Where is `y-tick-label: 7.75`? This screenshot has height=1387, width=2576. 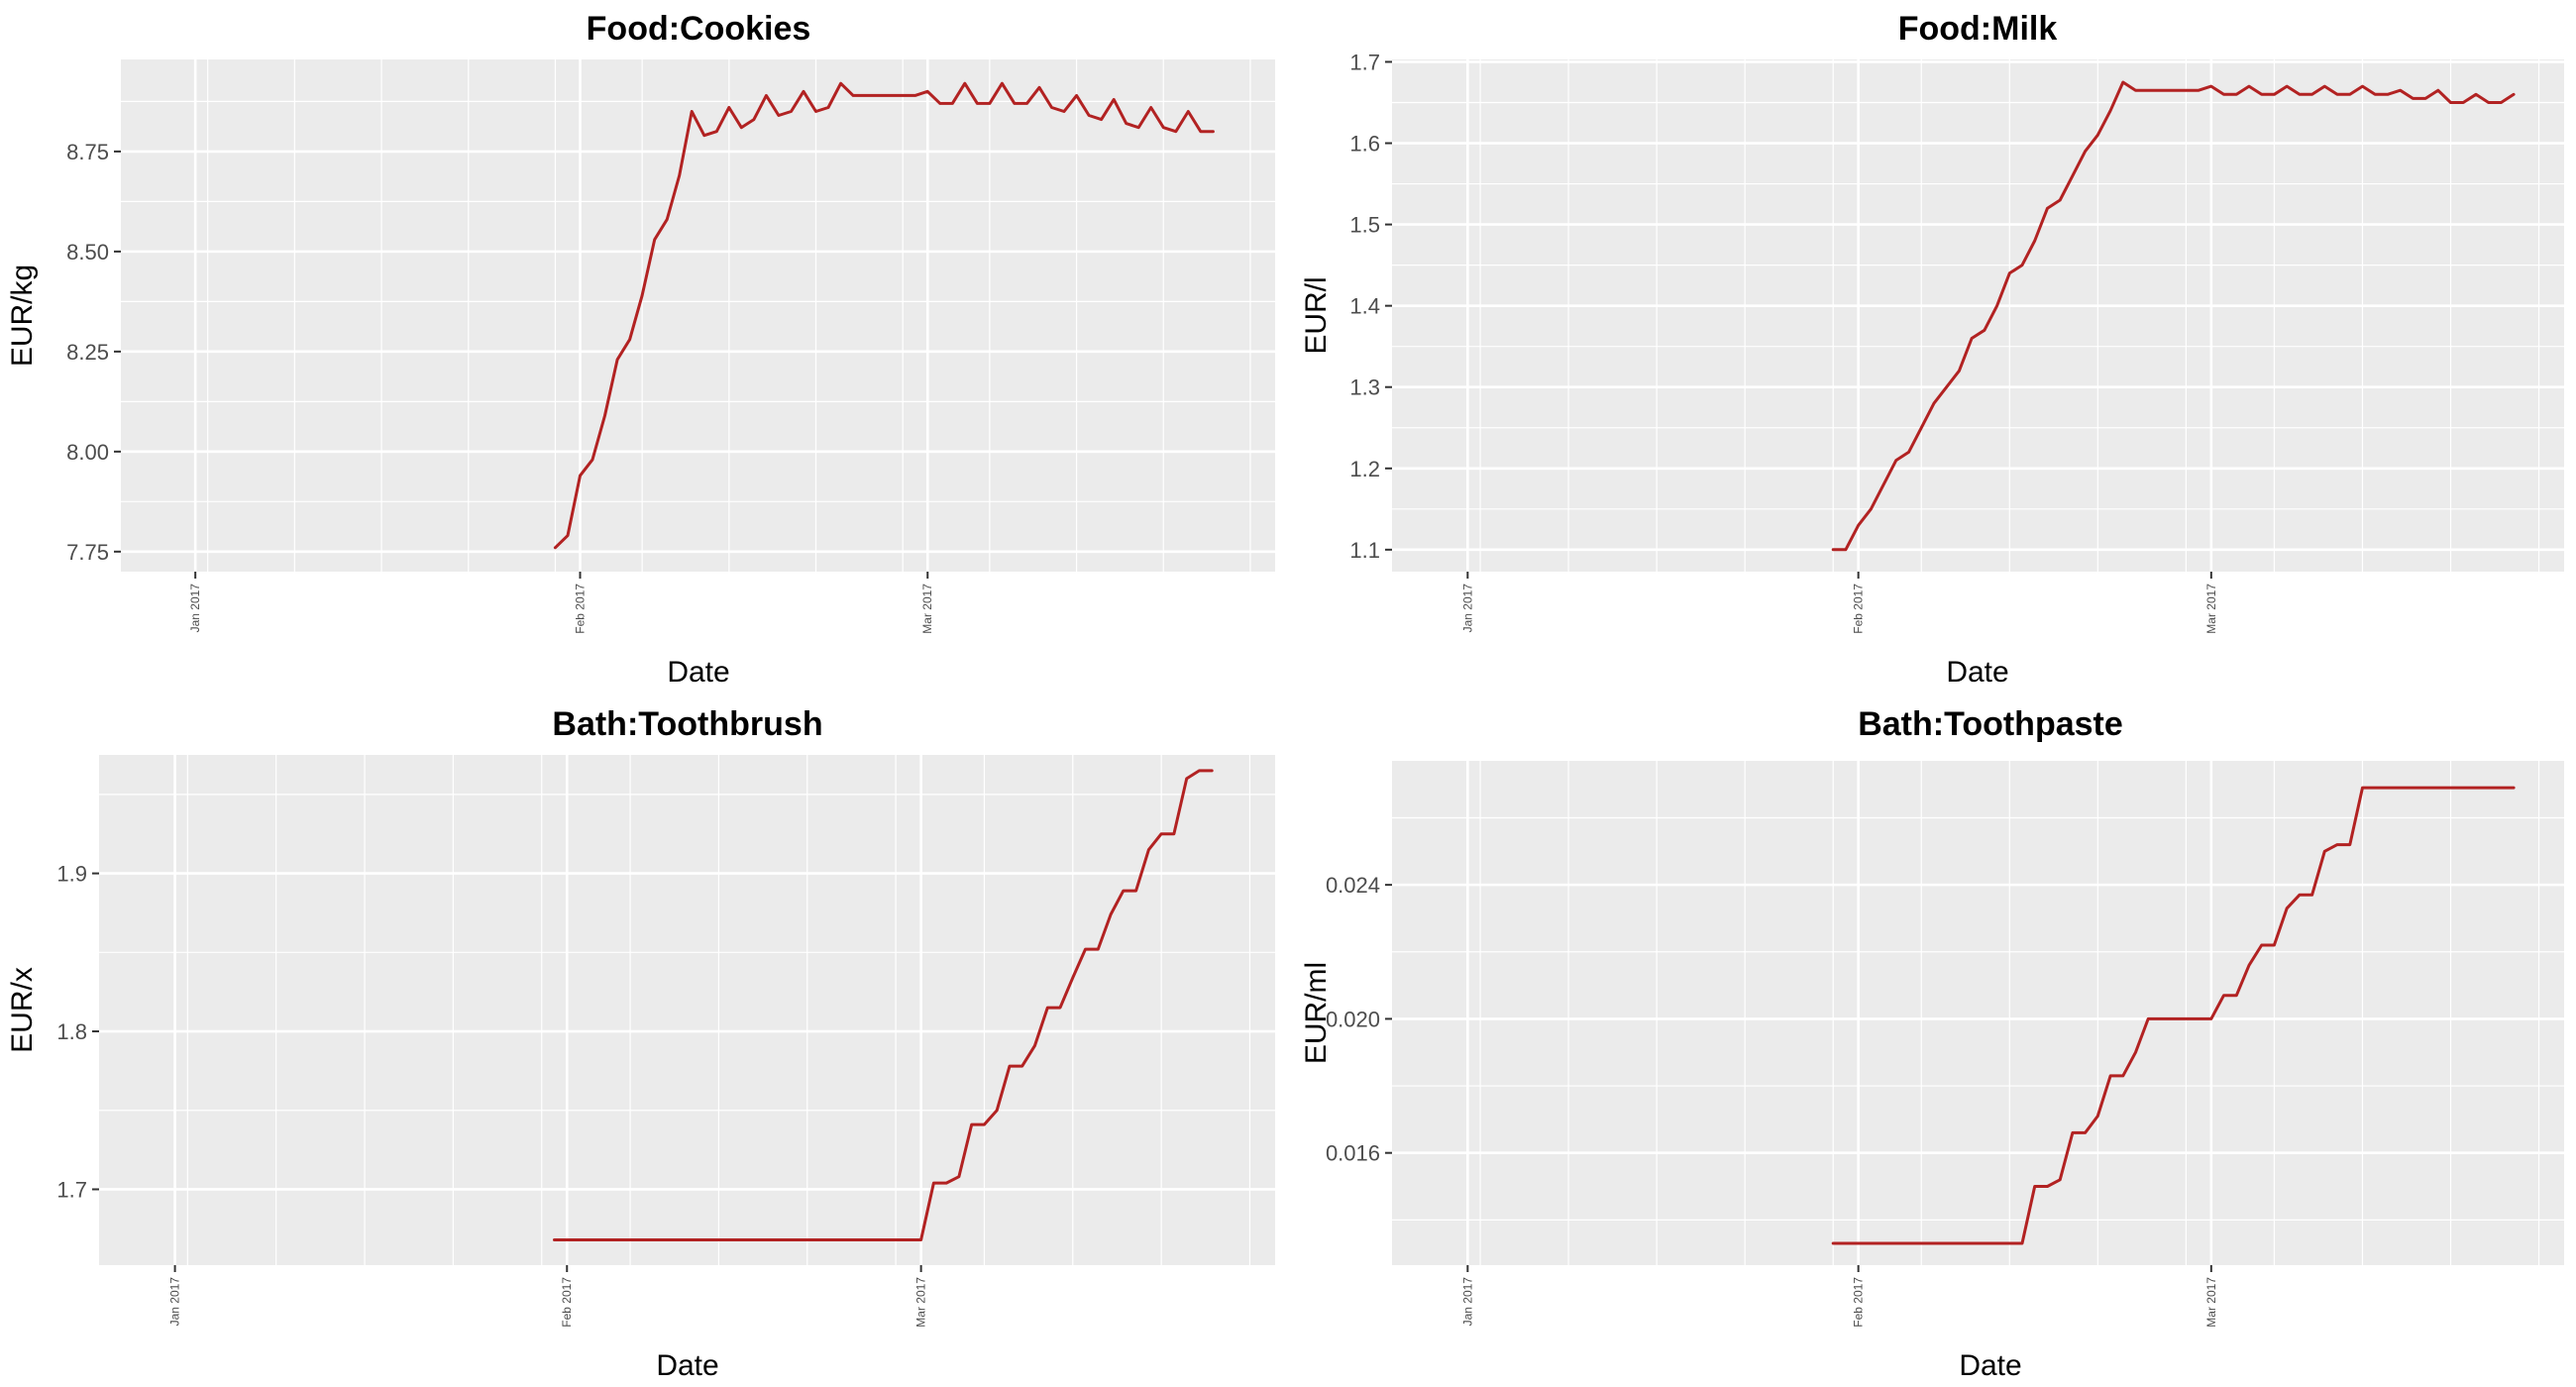
y-tick-label: 7.75 is located at coordinates (88, 552).